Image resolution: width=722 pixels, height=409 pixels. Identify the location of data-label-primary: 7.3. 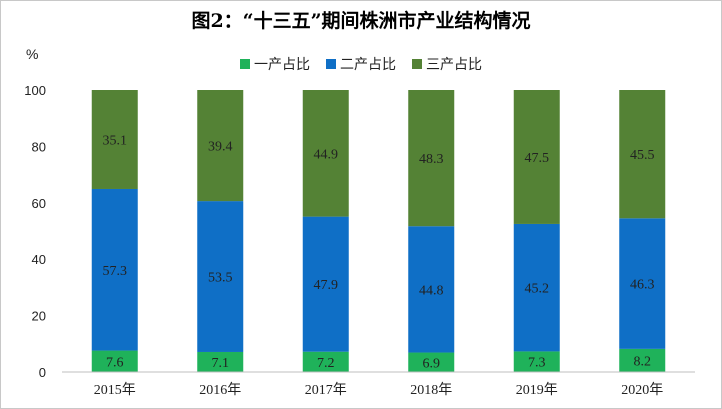
(537, 363).